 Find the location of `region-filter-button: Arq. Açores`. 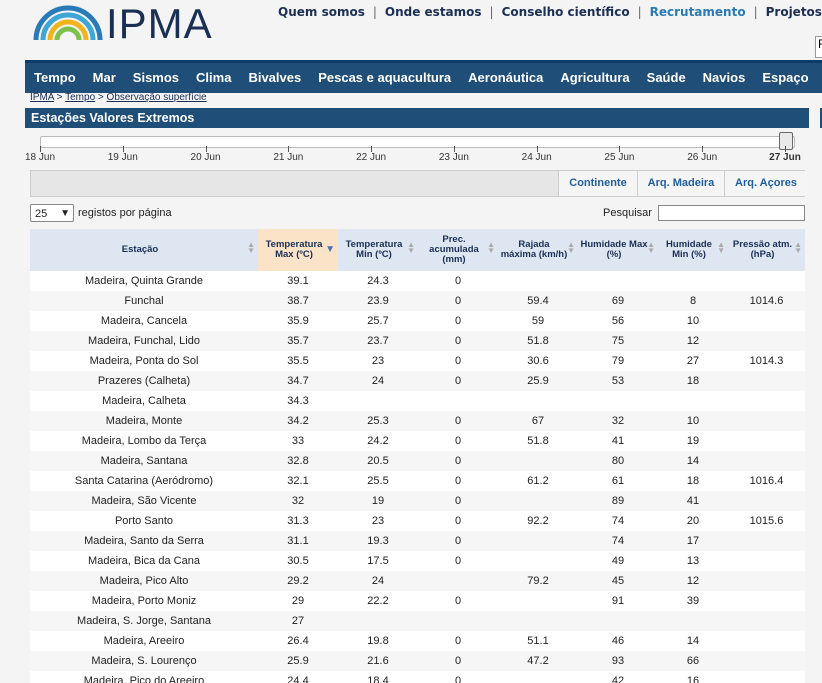

region-filter-button: Arq. Açores is located at coordinates (765, 183).